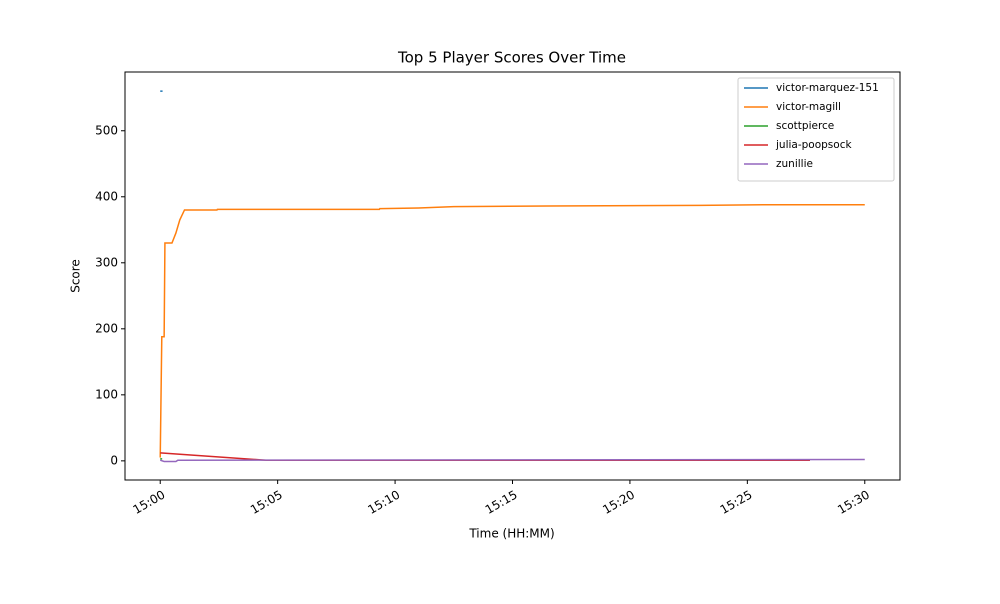 Image resolution: width=1000 pixels, height=604 pixels. What do you see at coordinates (106, 262) in the screenshot?
I see `y-tick-label: 300` at bounding box center [106, 262].